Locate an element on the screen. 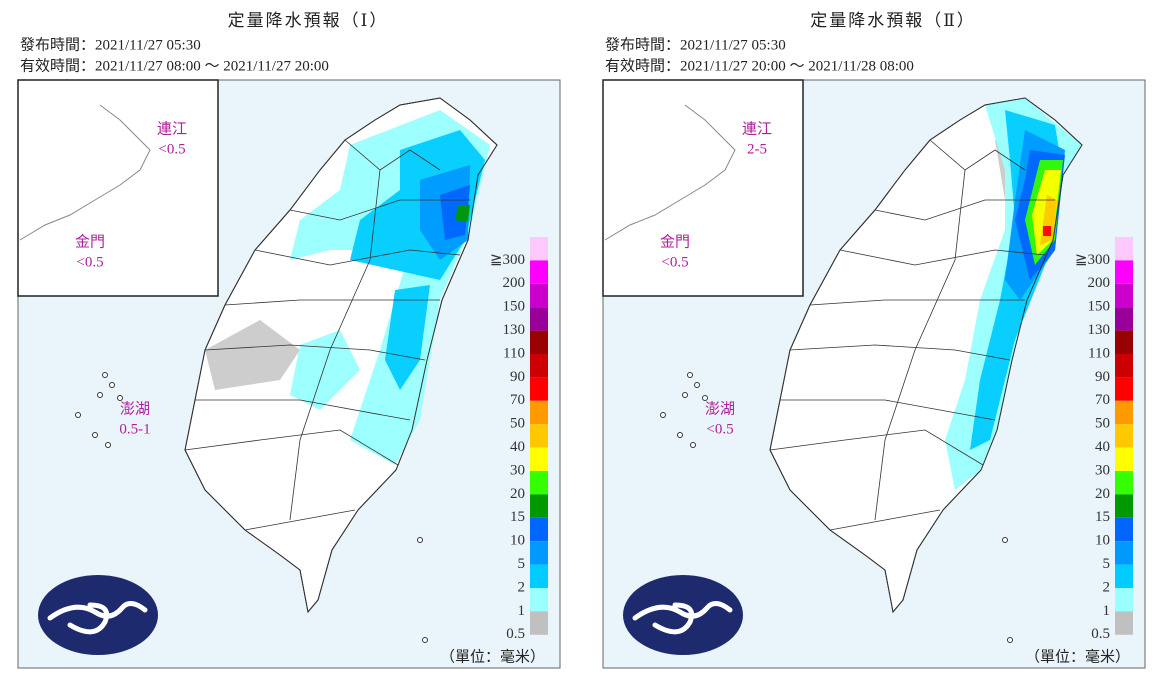  legend-label: 15 is located at coordinates (1102, 517).